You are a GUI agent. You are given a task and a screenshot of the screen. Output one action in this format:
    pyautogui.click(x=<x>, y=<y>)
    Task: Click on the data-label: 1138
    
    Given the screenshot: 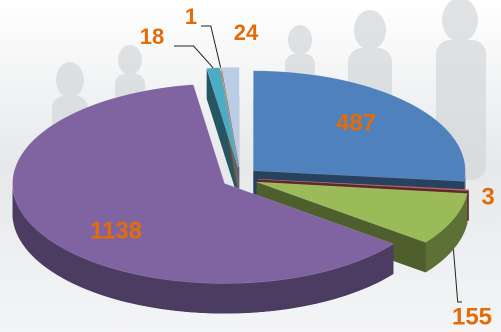 What is the action you would take?
    pyautogui.click(x=116, y=230)
    